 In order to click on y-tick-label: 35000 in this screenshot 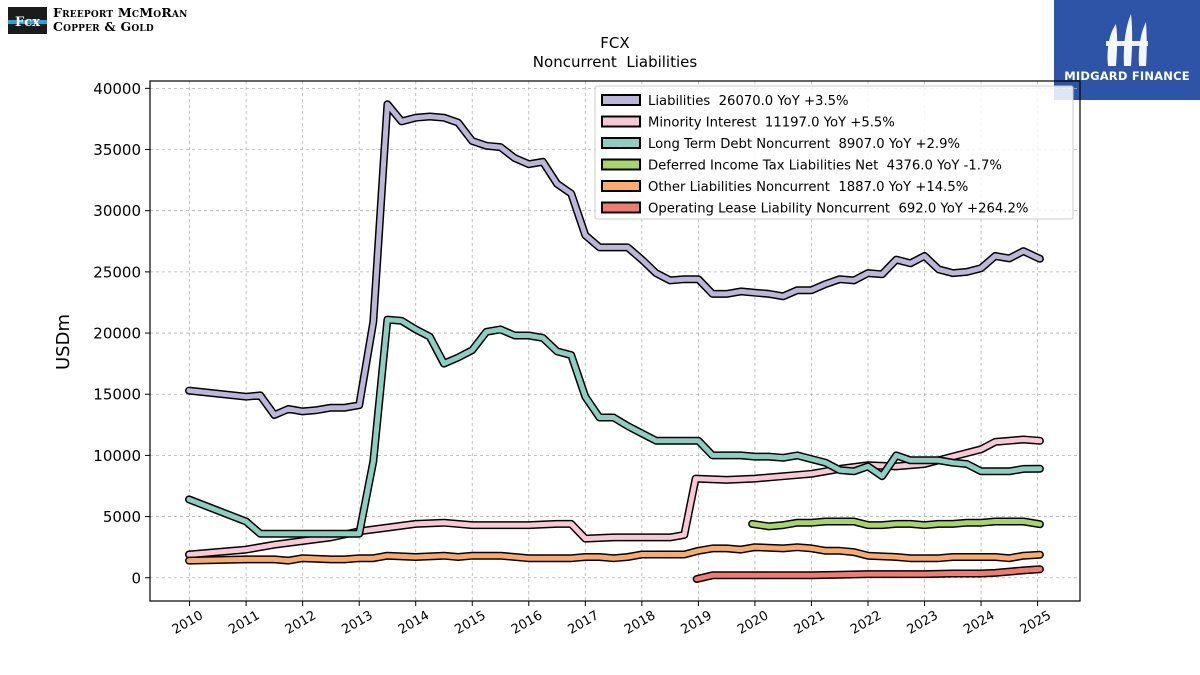, I will do `click(117, 150)`.